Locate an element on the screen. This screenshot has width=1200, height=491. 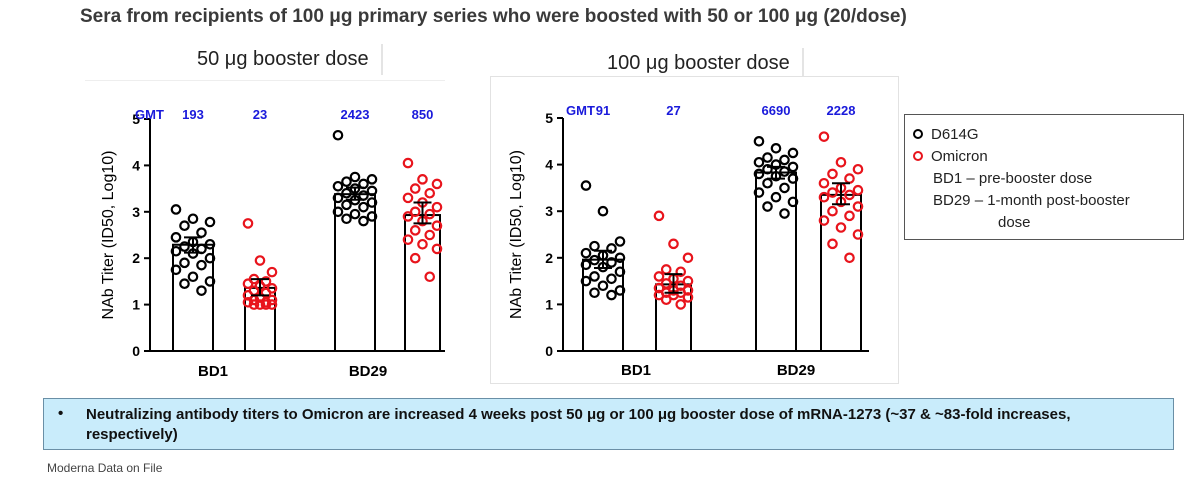
panel-label-50ug: 50 μg booster dose is located at coordinates (283, 59).